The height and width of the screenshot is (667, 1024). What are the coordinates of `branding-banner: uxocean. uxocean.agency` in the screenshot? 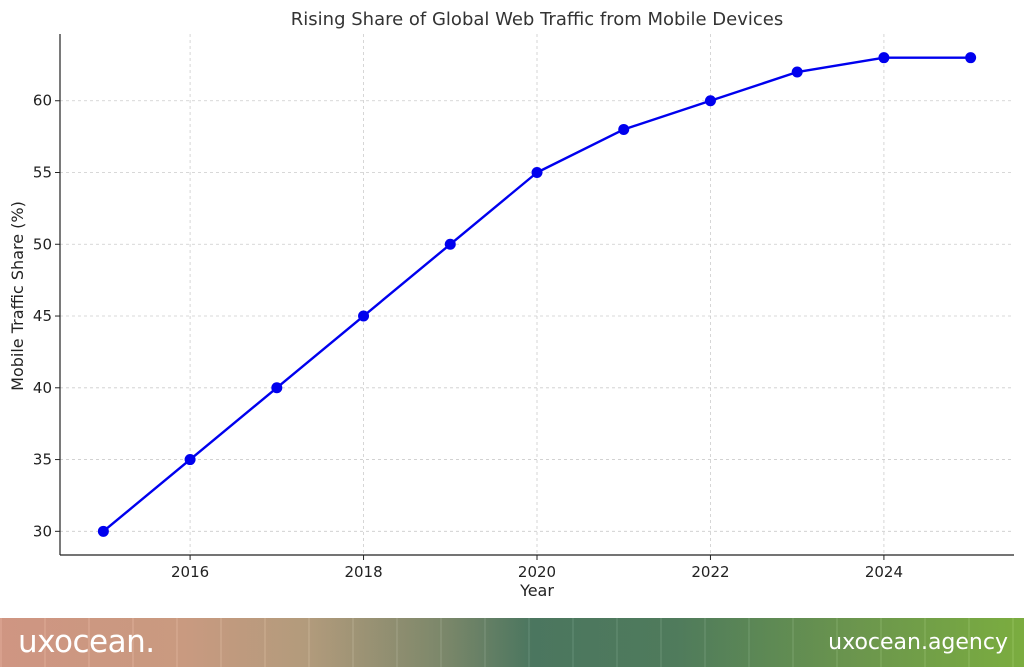 It's located at (512, 642).